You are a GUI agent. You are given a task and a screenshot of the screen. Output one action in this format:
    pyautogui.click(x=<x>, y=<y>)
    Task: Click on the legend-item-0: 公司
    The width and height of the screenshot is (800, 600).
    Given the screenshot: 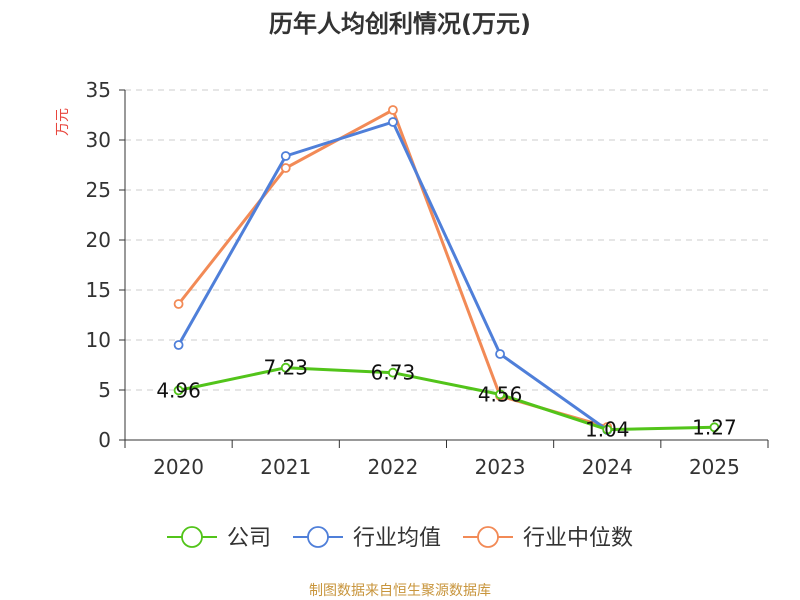 What is the action you would take?
    pyautogui.click(x=219, y=538)
    